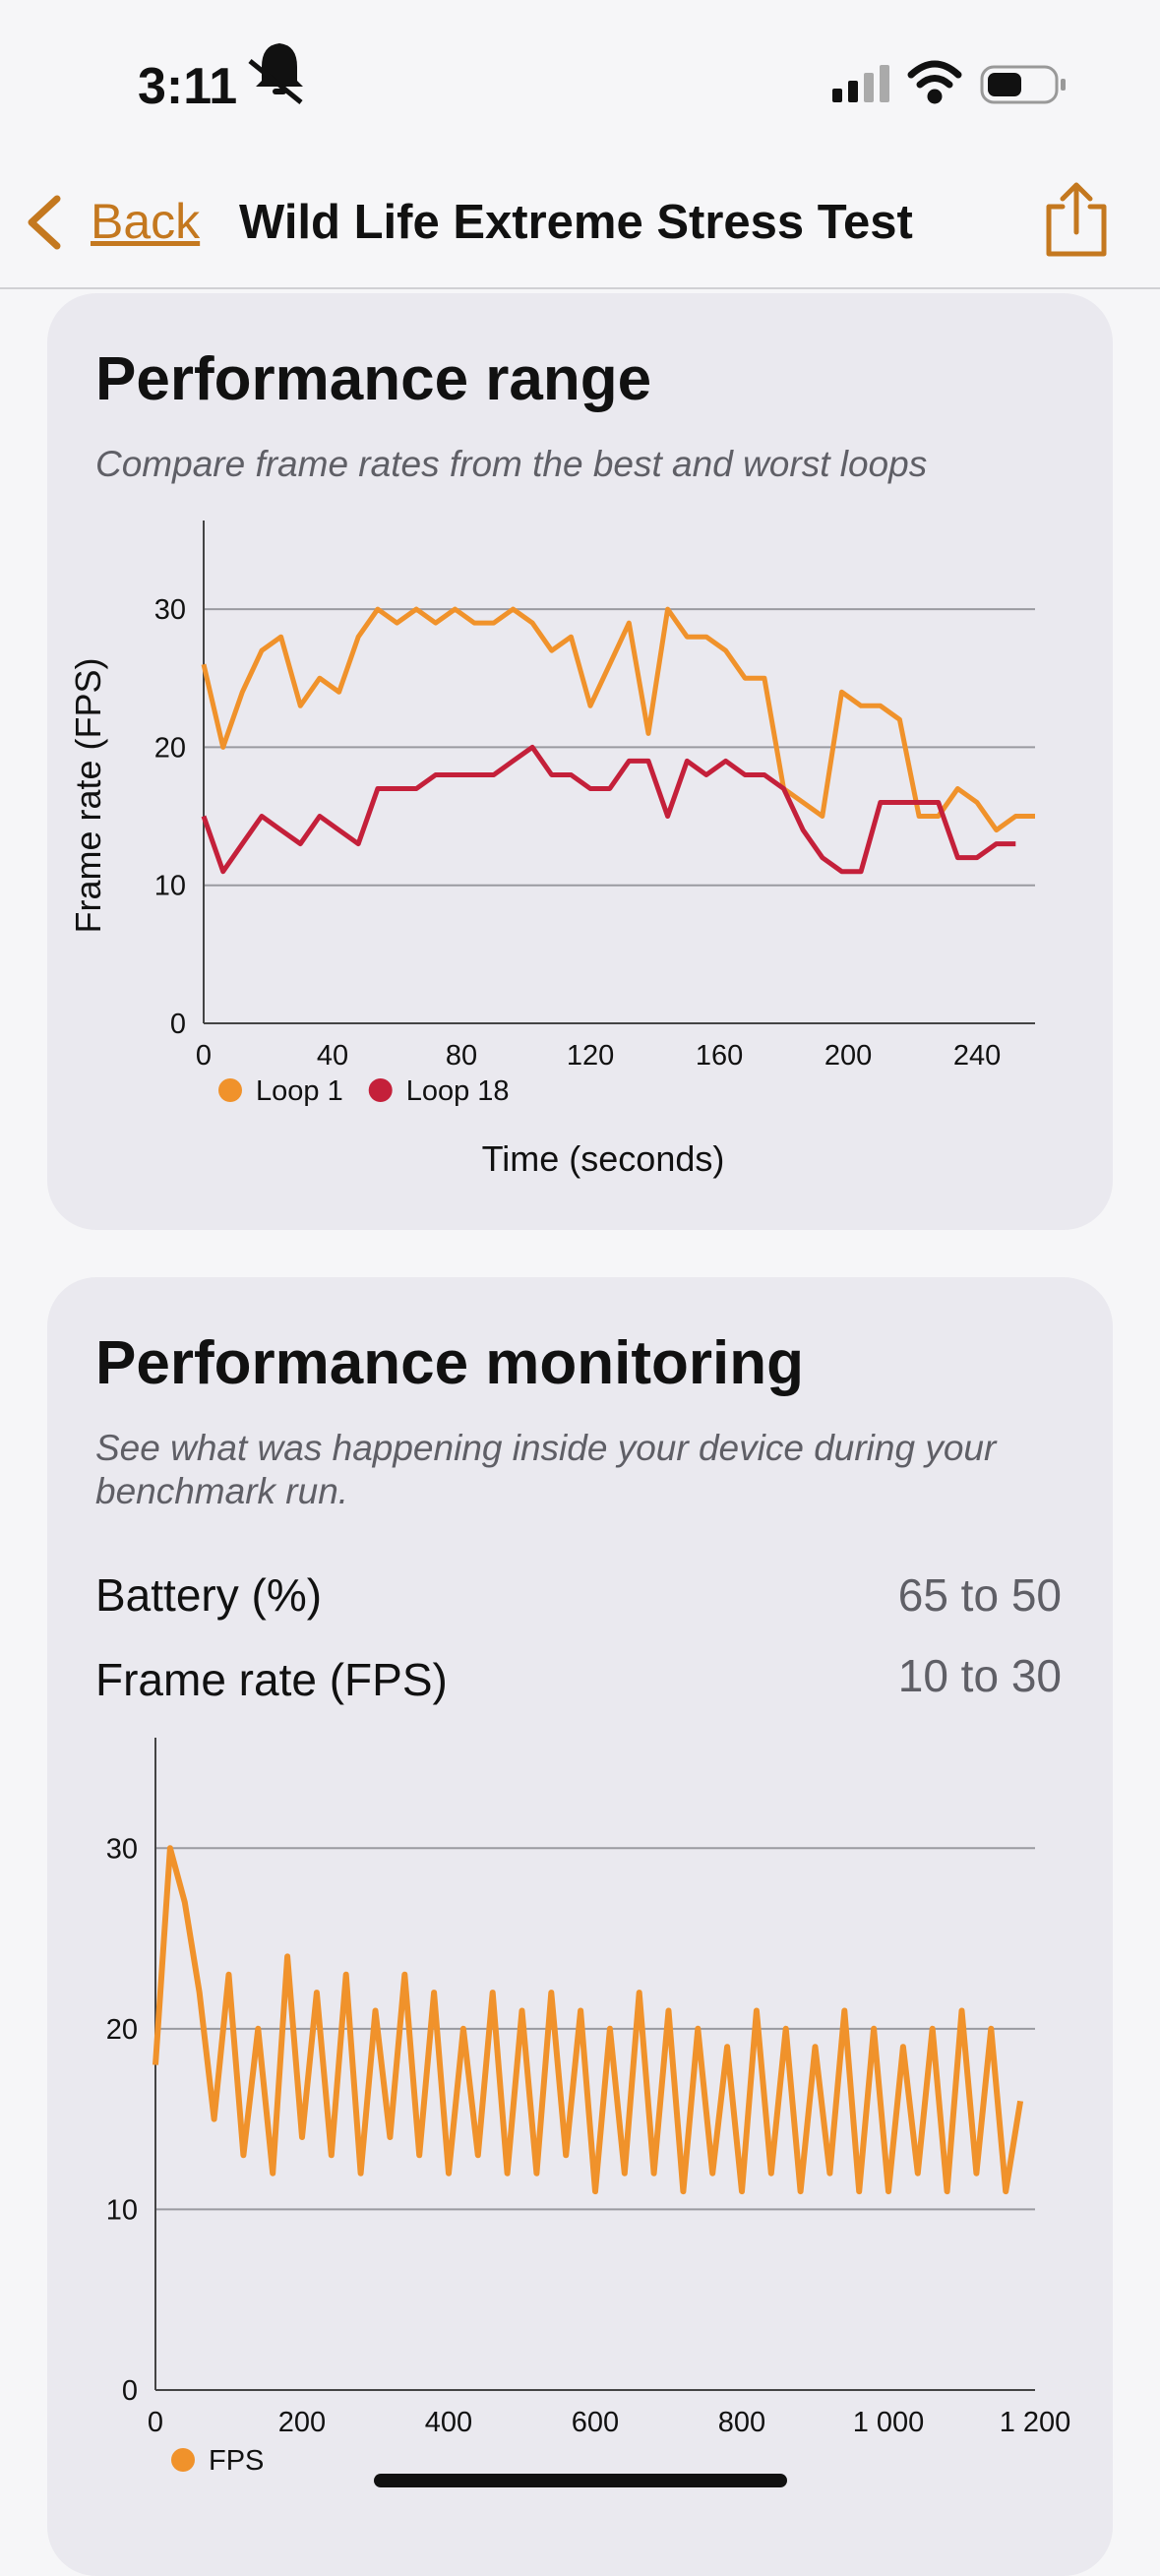 This screenshot has width=1160, height=2576. I want to click on card-title: Performance monitoring, so click(449, 1363).